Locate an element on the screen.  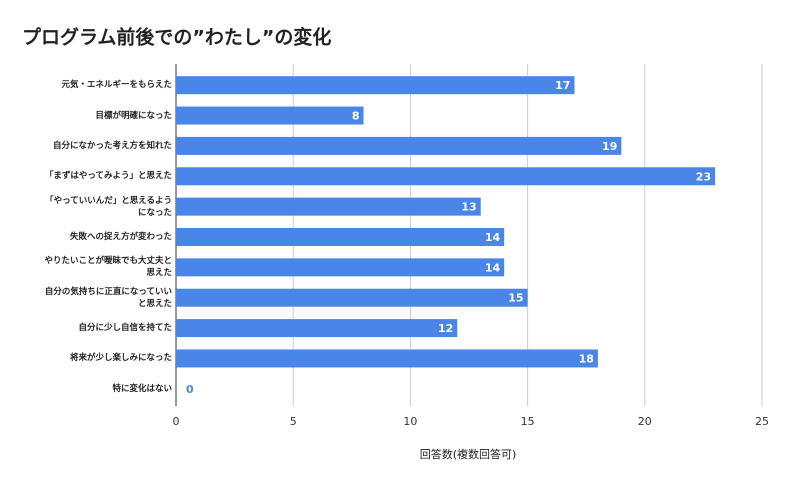
y-tick-label: 自分になかった考え方を知れた is located at coordinates (112, 145).